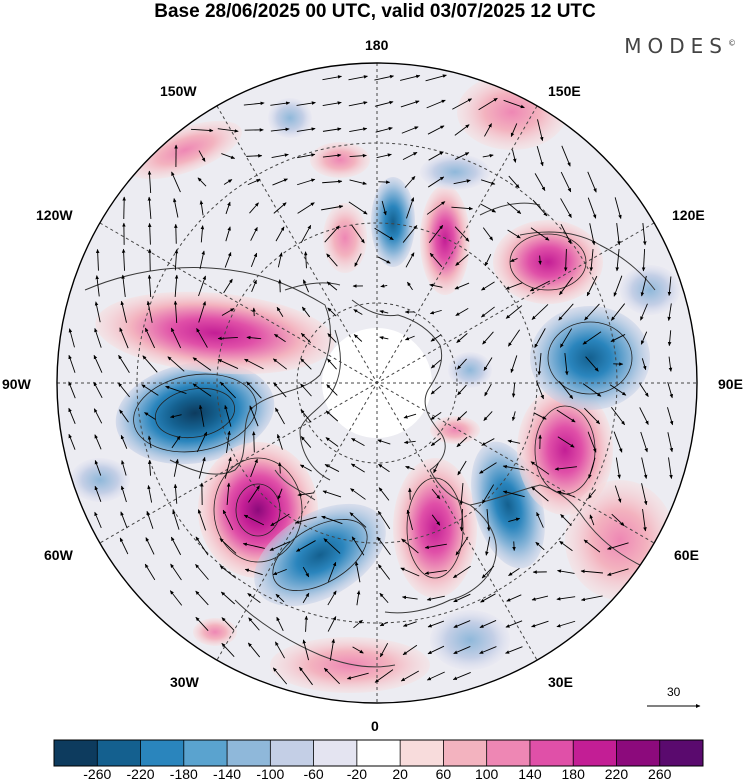 The image size is (750, 783). Describe the element at coordinates (215, 333) in the screenshot. I see `positive-anomaly-center` at that location.